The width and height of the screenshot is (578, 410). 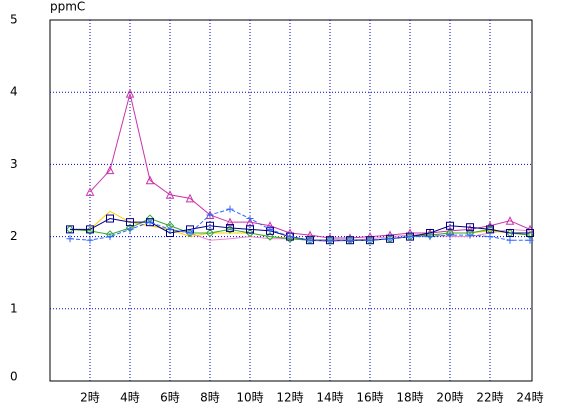 What do you see at coordinates (14, 236) in the screenshot?
I see `y-tick-label: 2` at bounding box center [14, 236].